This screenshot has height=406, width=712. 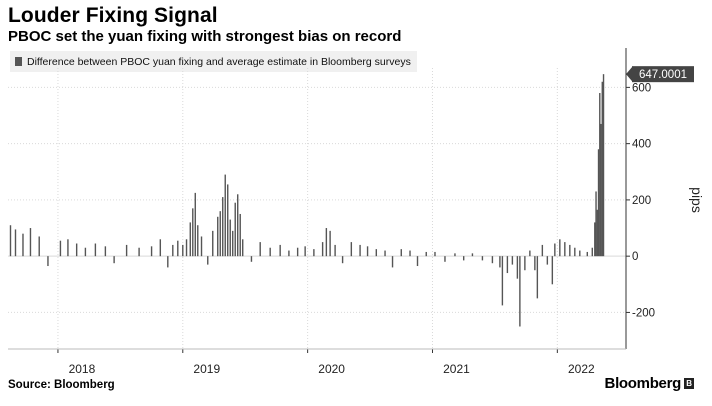 What do you see at coordinates (61, 385) in the screenshot?
I see `source-note: Source: Bloomberg` at bounding box center [61, 385].